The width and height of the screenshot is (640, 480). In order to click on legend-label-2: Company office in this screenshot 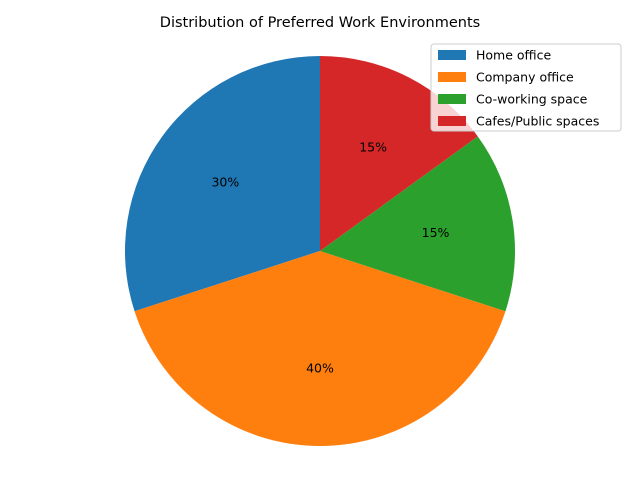, I will do `click(525, 77)`.